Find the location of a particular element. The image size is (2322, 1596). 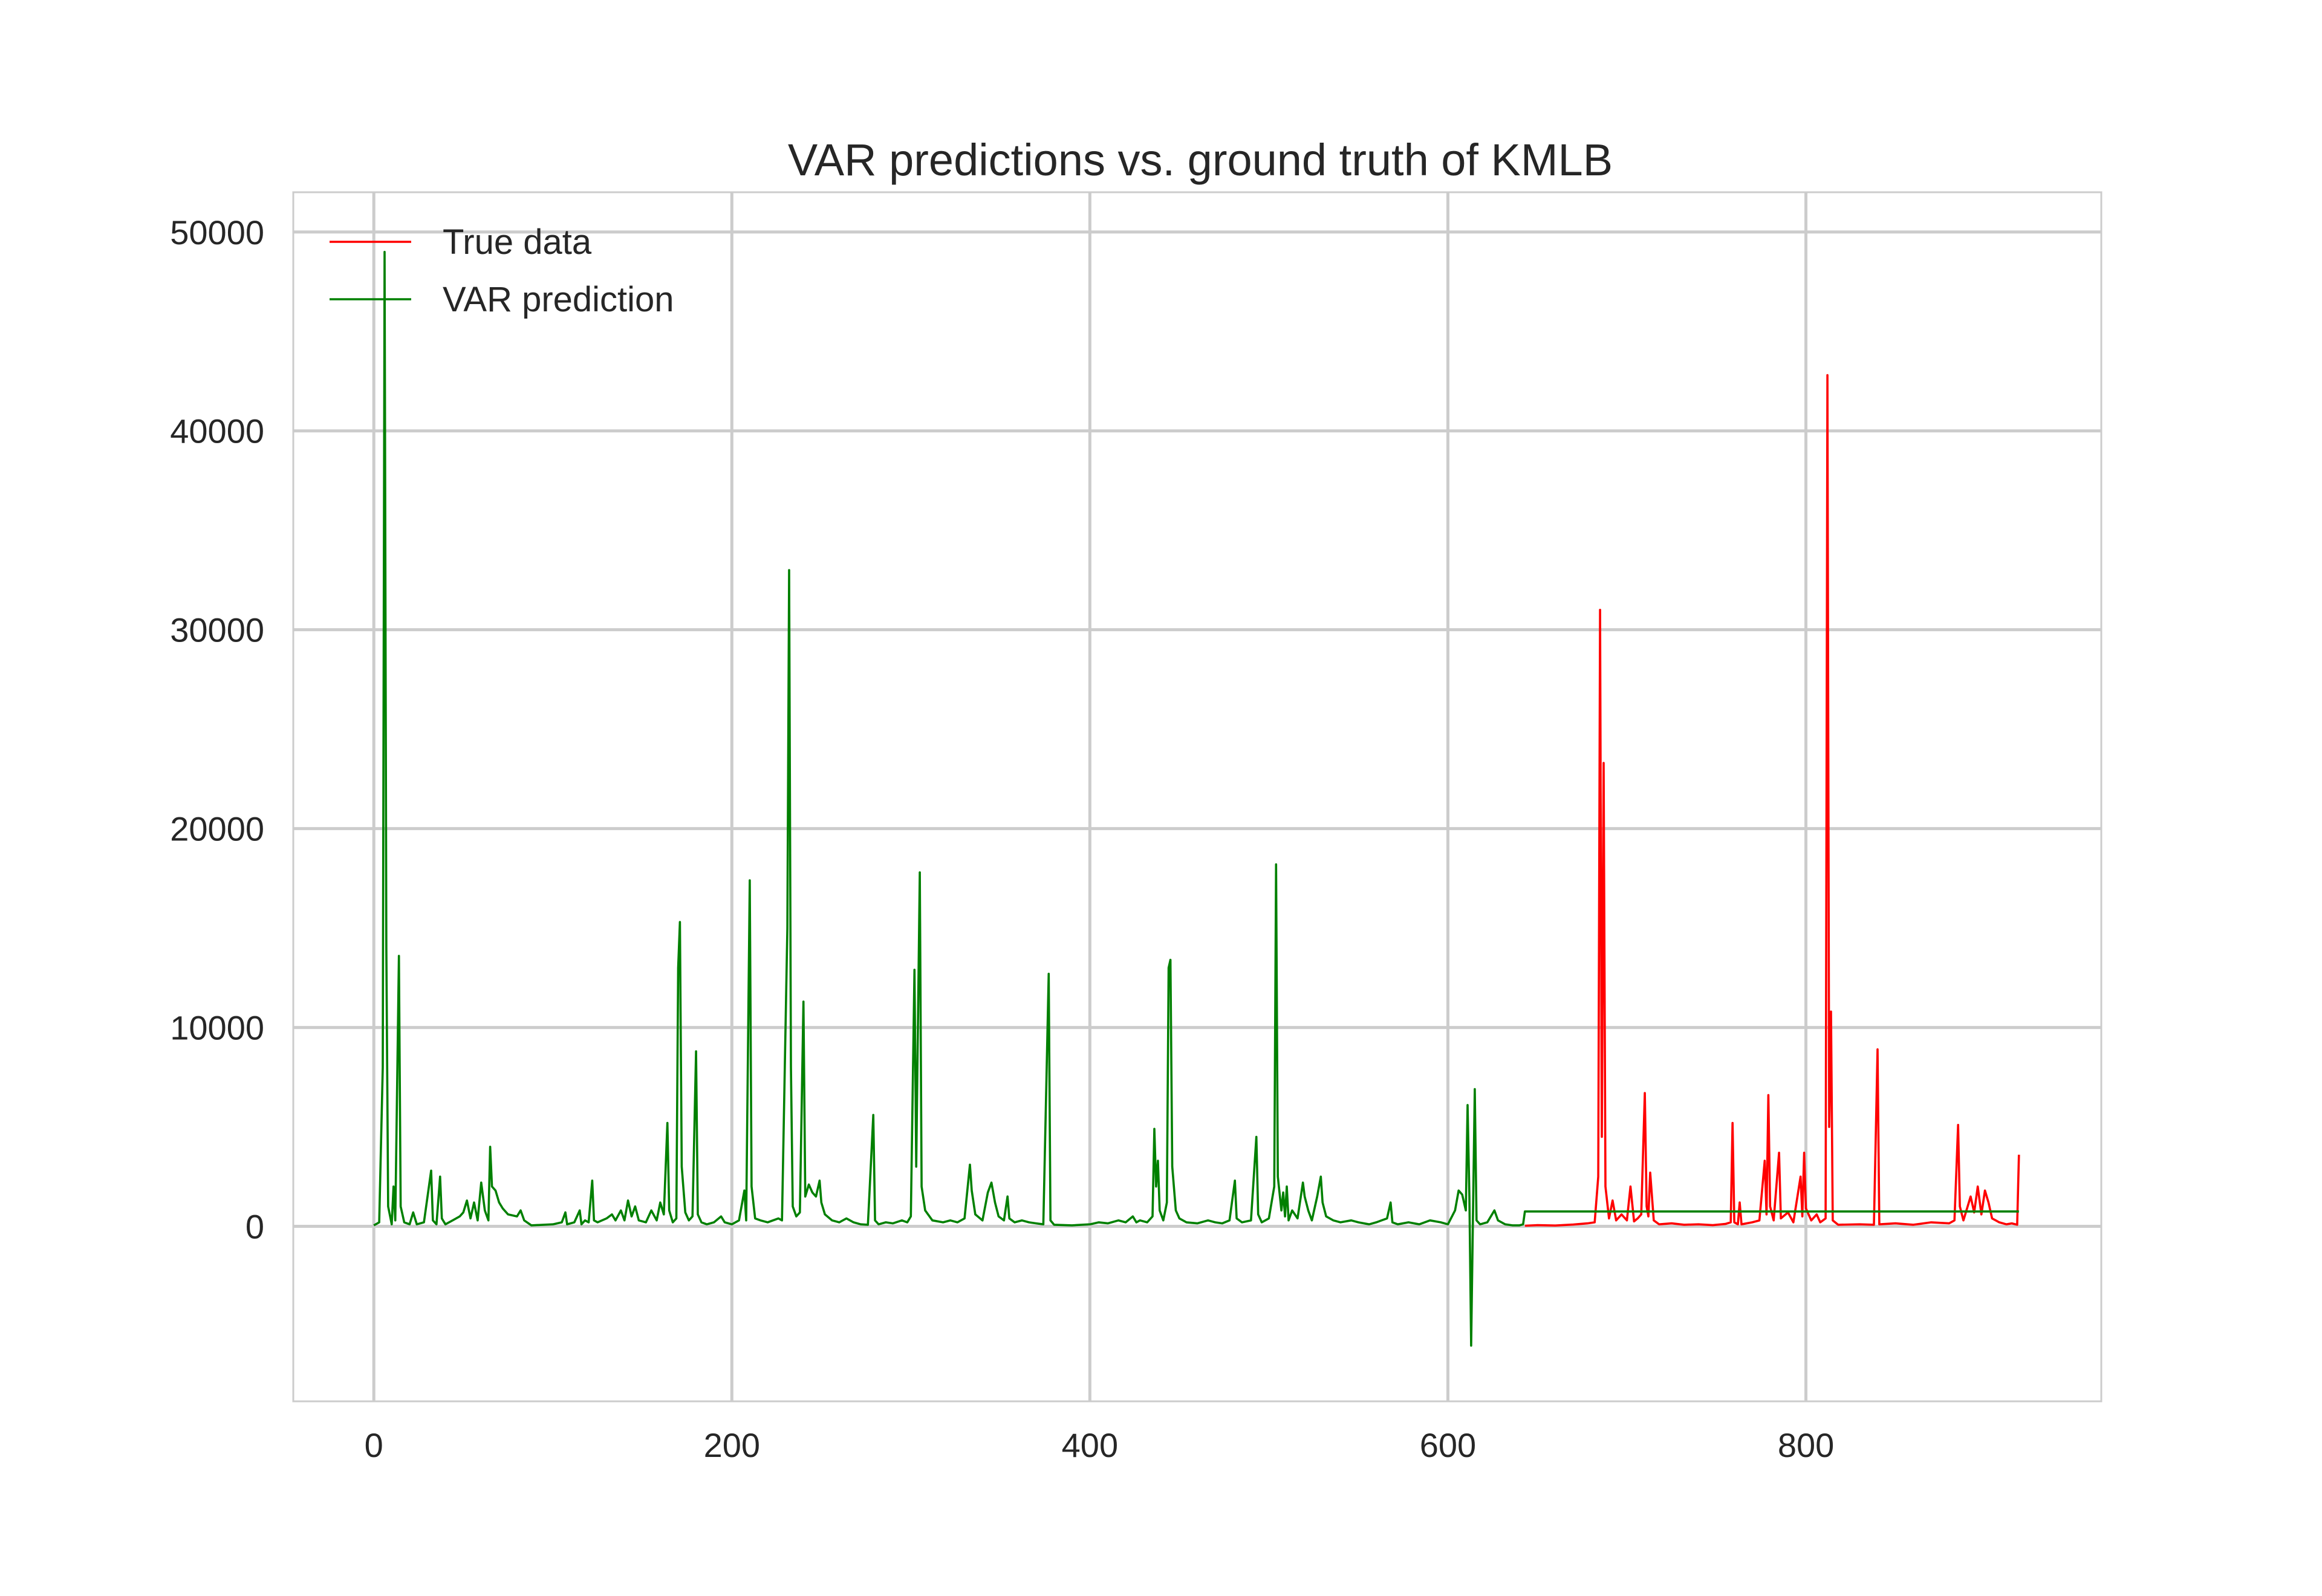

chart-title: VAR predictions vs. ground truth of KMLB is located at coordinates (1200, 160).